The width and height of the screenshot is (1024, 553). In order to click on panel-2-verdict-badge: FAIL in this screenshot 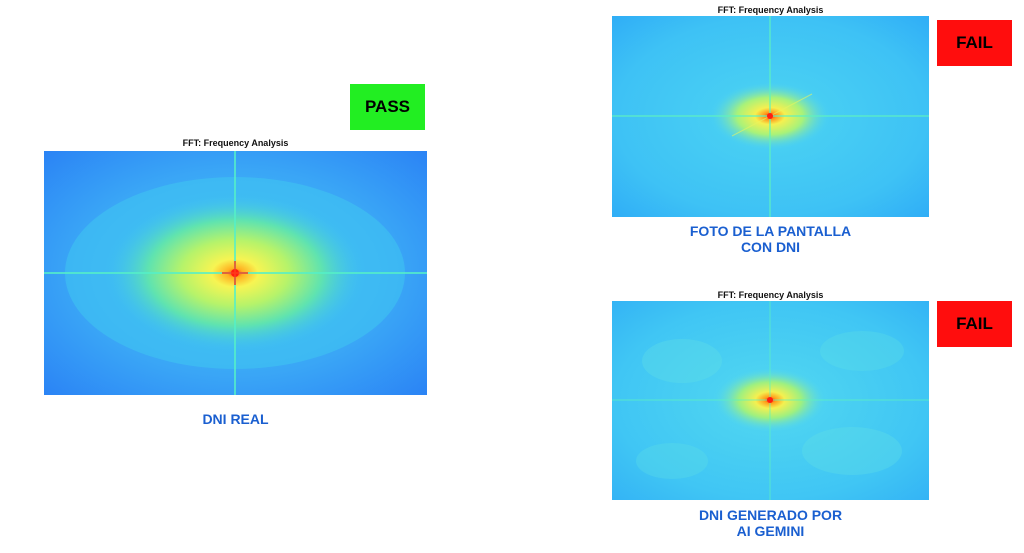, I will do `click(974, 43)`.